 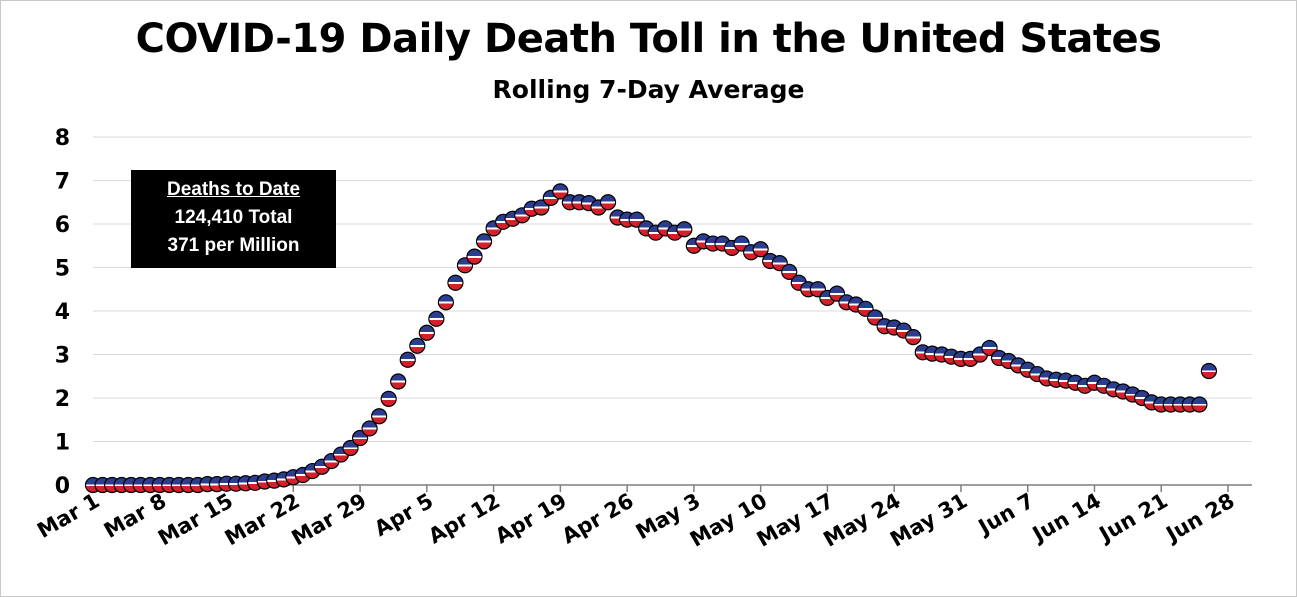 What do you see at coordinates (1066, 518) in the screenshot?
I see `x-tick-label: Jun 14` at bounding box center [1066, 518].